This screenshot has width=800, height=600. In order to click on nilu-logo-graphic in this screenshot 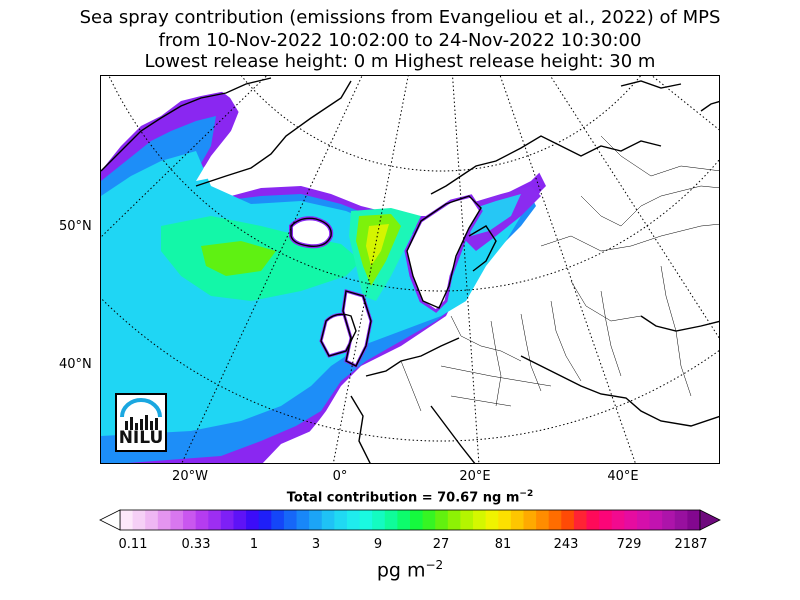, I will do `click(141, 414)`.